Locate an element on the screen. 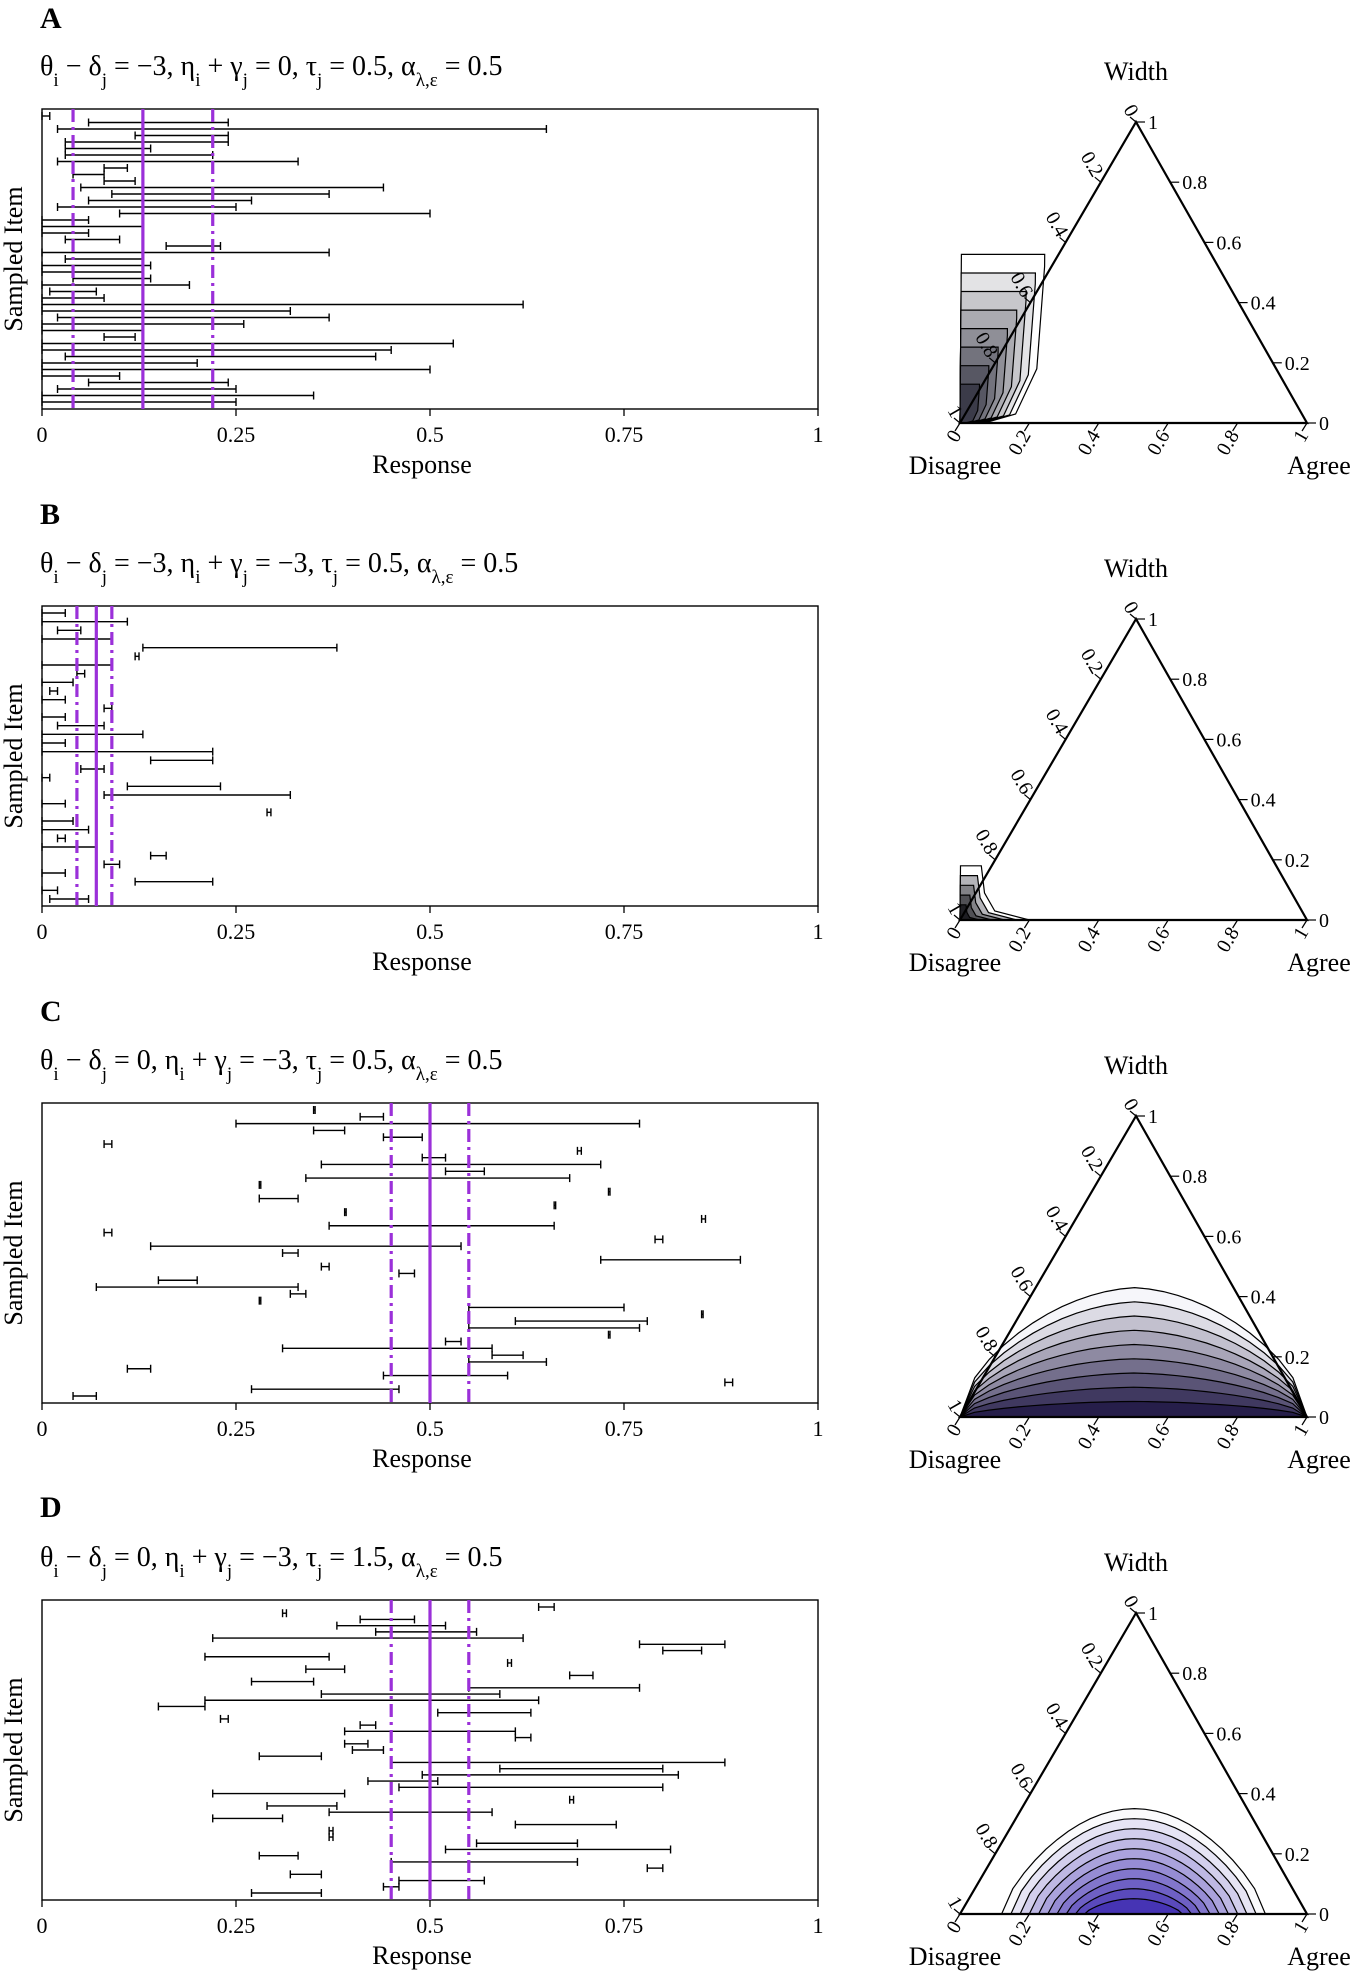  ternary-frame is located at coordinates (1133, 1266).